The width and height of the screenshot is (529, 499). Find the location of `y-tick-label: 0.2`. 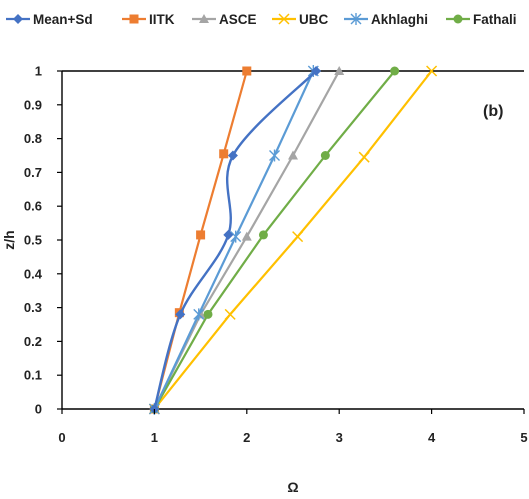

y-tick-label: 0.2 is located at coordinates (33, 341).